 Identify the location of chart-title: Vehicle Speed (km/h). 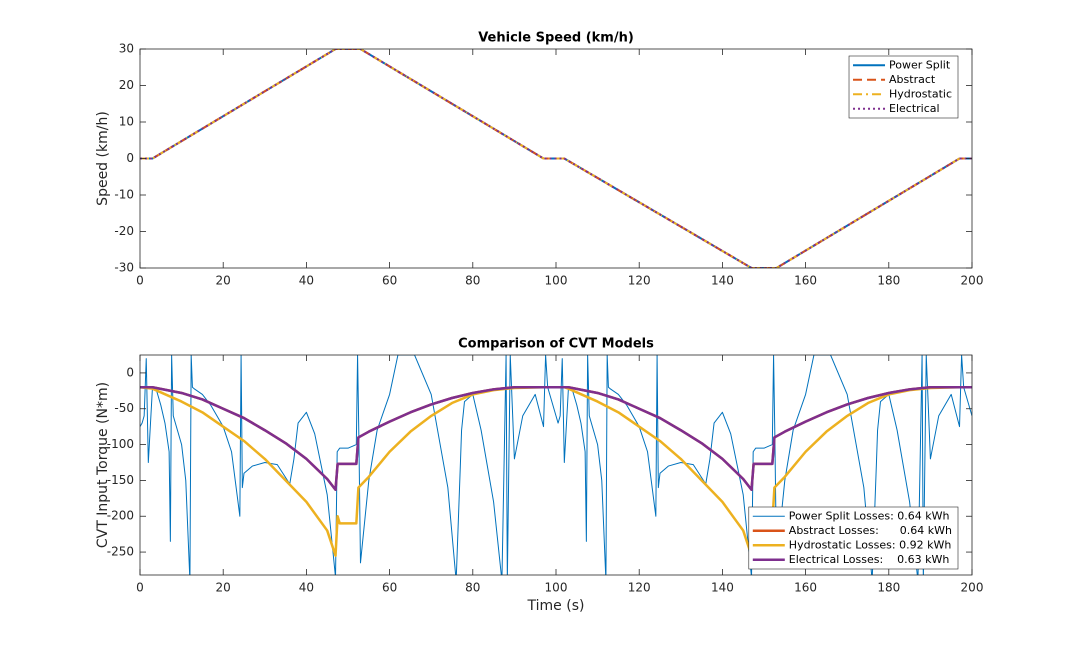
(556, 38).